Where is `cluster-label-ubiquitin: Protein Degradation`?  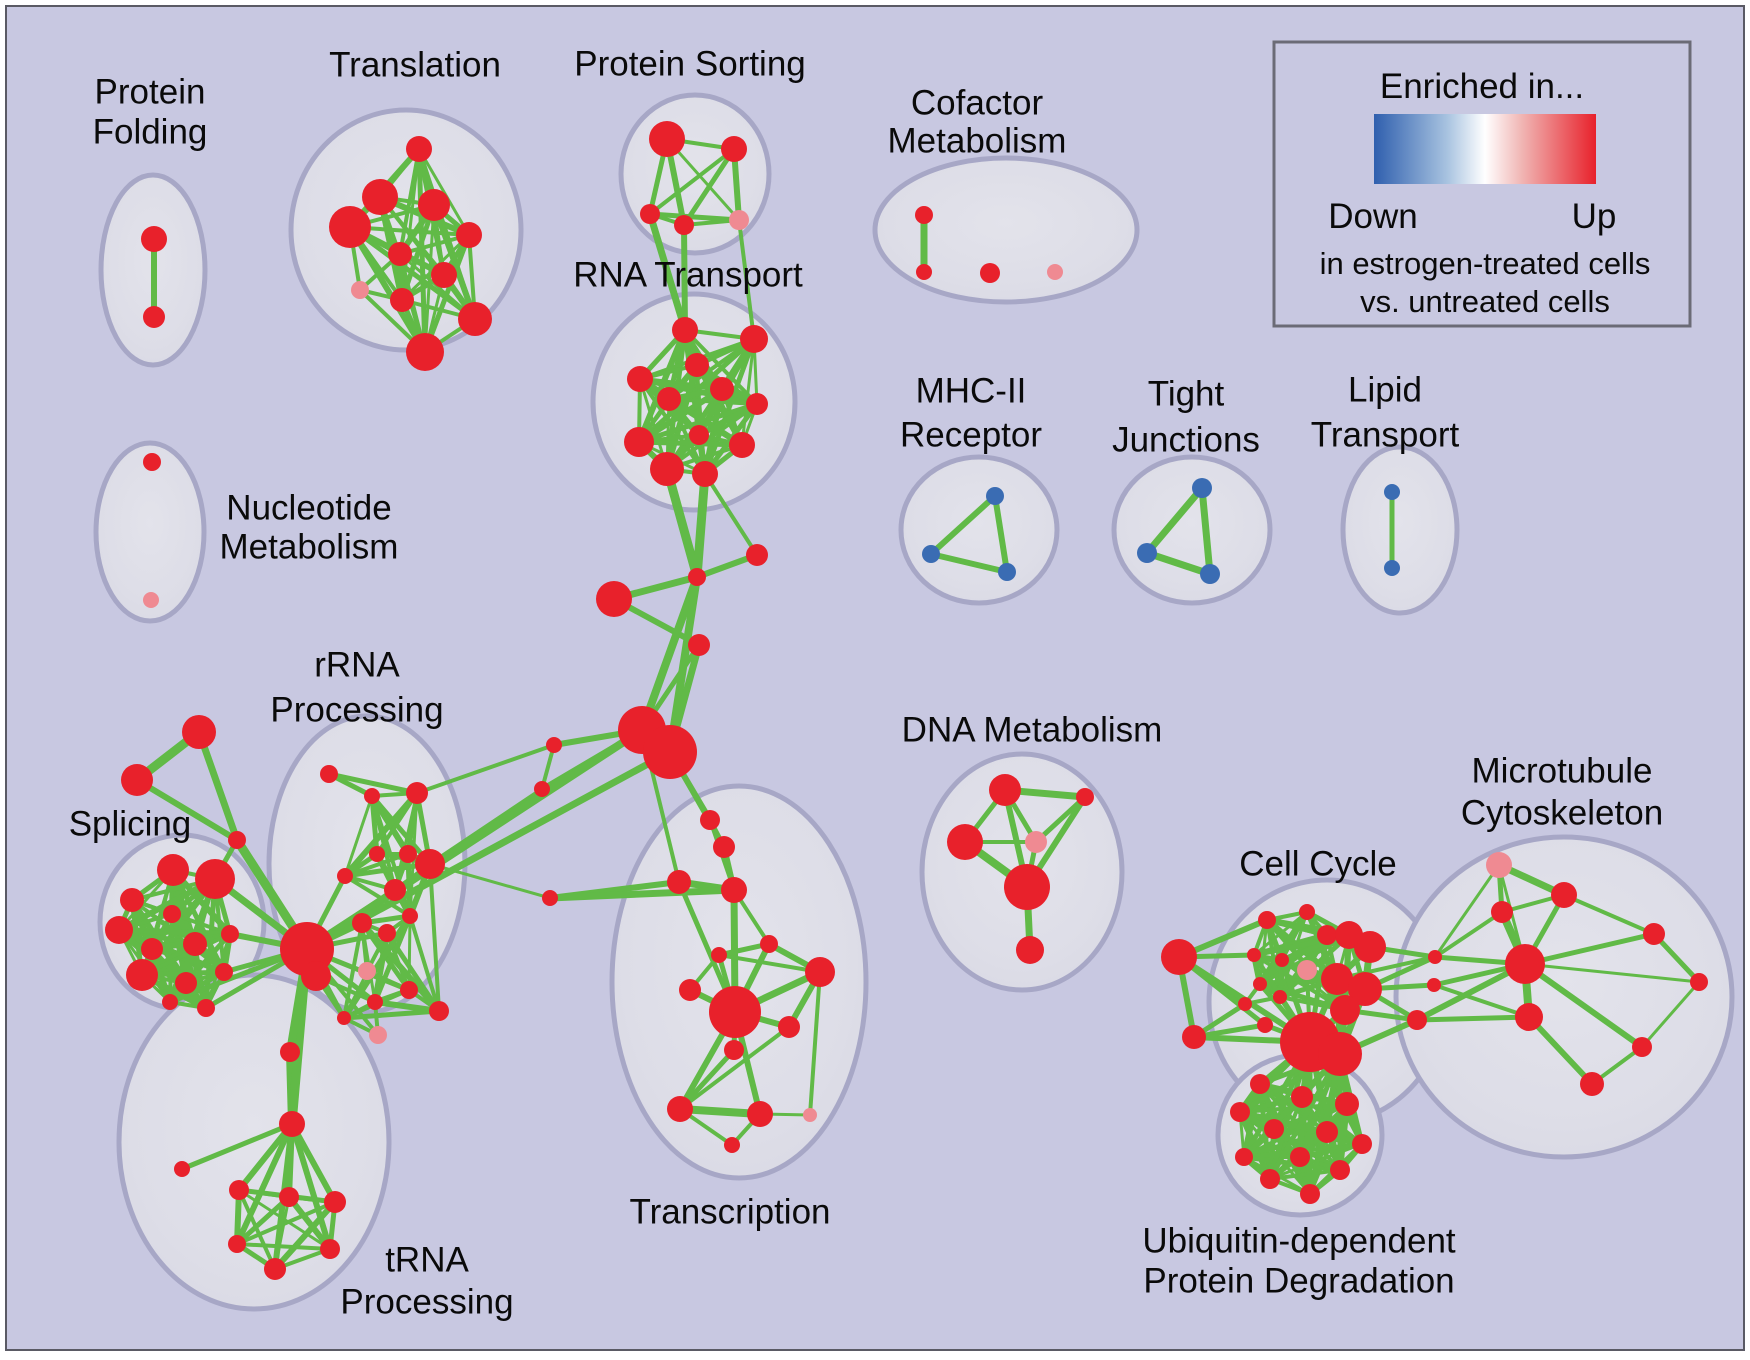
cluster-label-ubiquitin: Protein Degradation is located at coordinates (1298, 1281).